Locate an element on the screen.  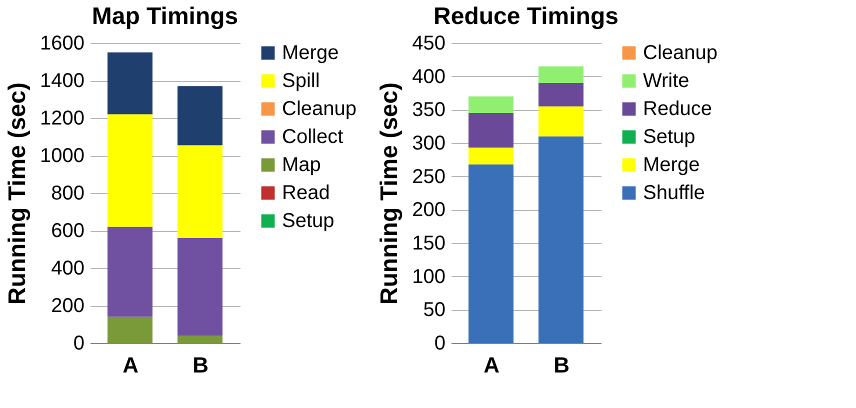
legend-label: Read is located at coordinates (306, 193).